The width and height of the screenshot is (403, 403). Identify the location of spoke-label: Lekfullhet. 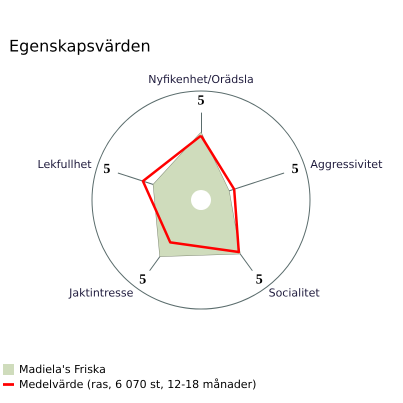
(65, 164).